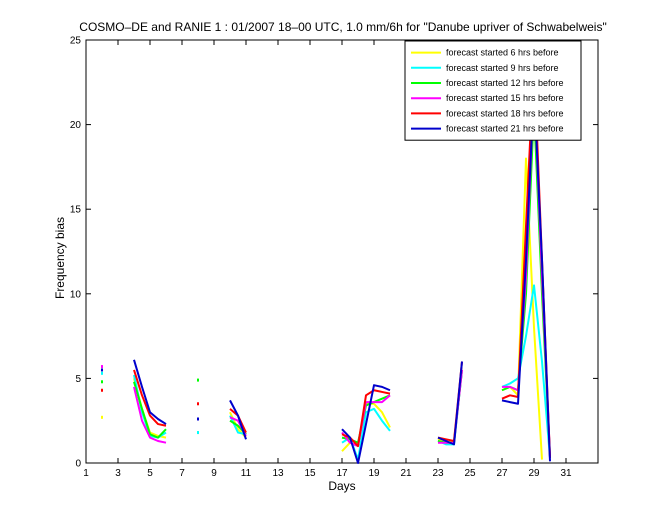 The height and width of the screenshot is (520, 660). Describe the element at coordinates (76, 294) in the screenshot. I see `y-tick-label: 10` at that location.